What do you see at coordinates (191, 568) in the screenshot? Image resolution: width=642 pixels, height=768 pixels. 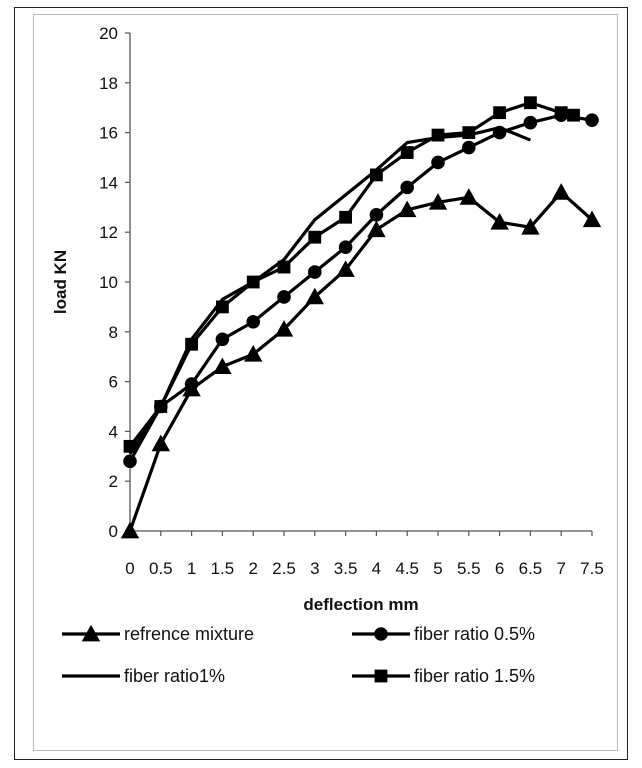 I see `x-tick-label: 1` at bounding box center [191, 568].